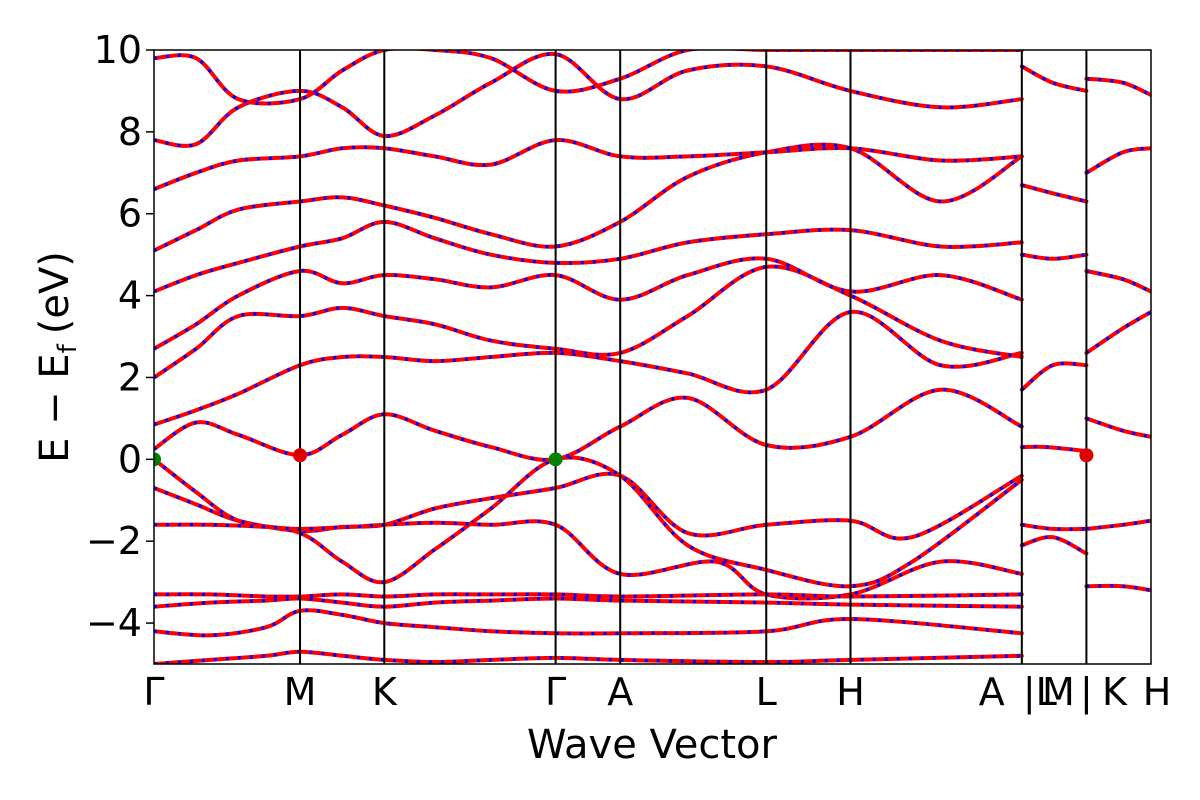  I want to click on y-tick-label: 6, so click(130, 214).